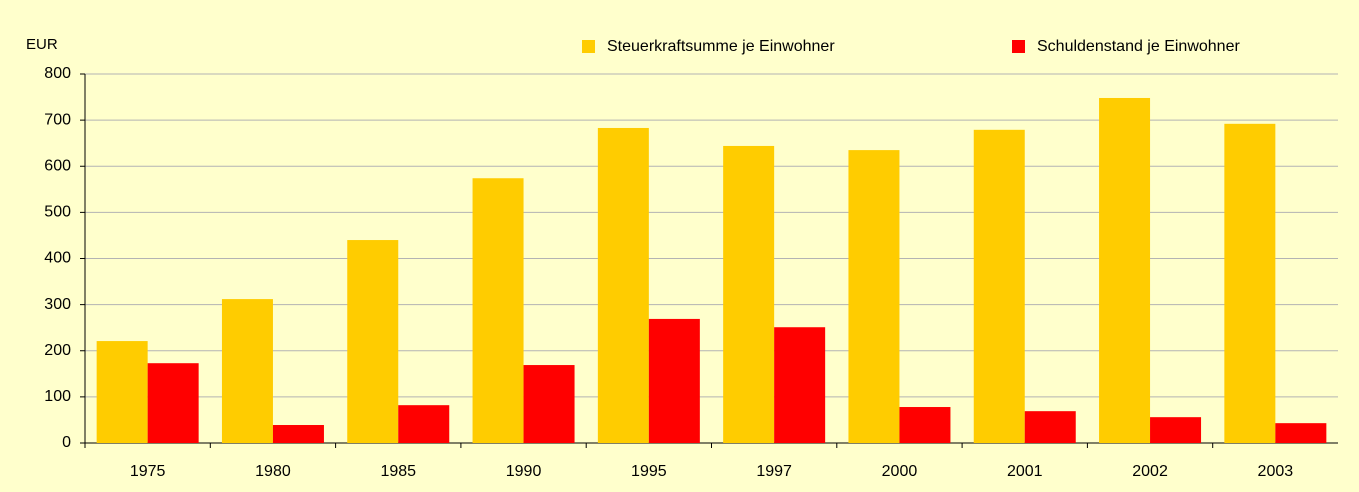  I want to click on y-tick-label: 800, so click(57, 73).